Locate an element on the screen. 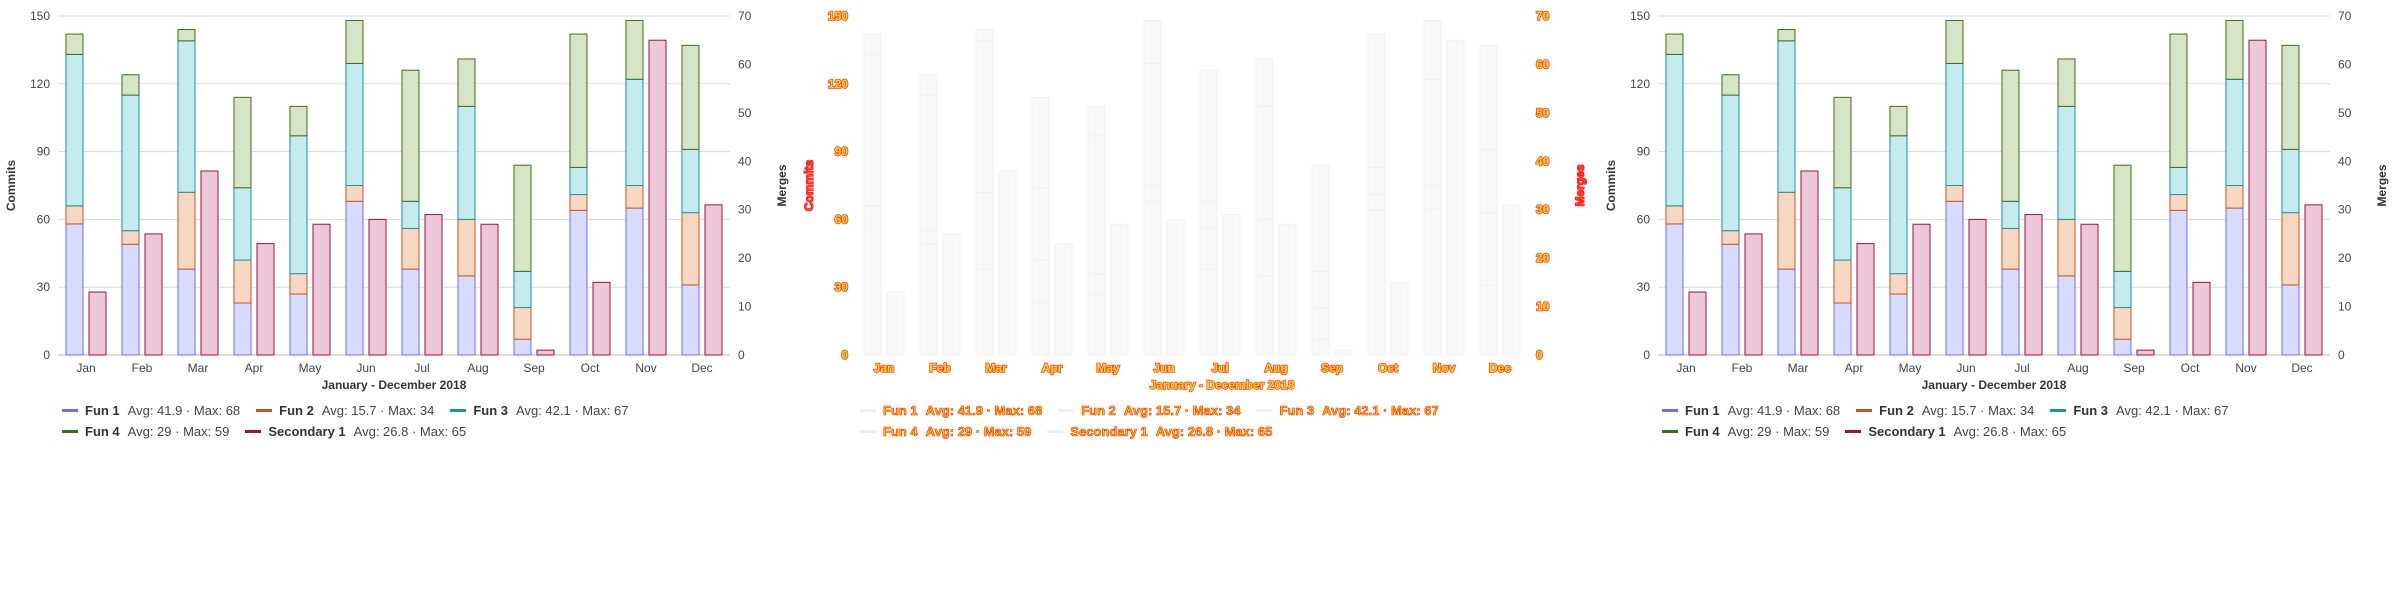 The width and height of the screenshot is (2400, 600). legend-series-name: Fun 3 is located at coordinates (491, 410).